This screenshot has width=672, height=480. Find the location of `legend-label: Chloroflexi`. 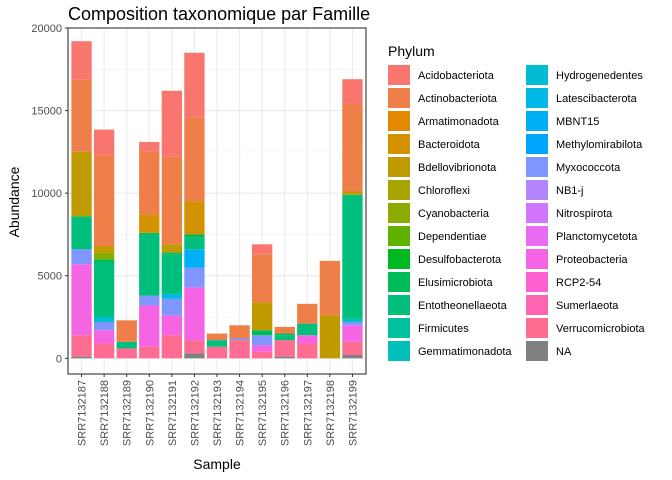

legend-label: Chloroflexi is located at coordinates (444, 191).